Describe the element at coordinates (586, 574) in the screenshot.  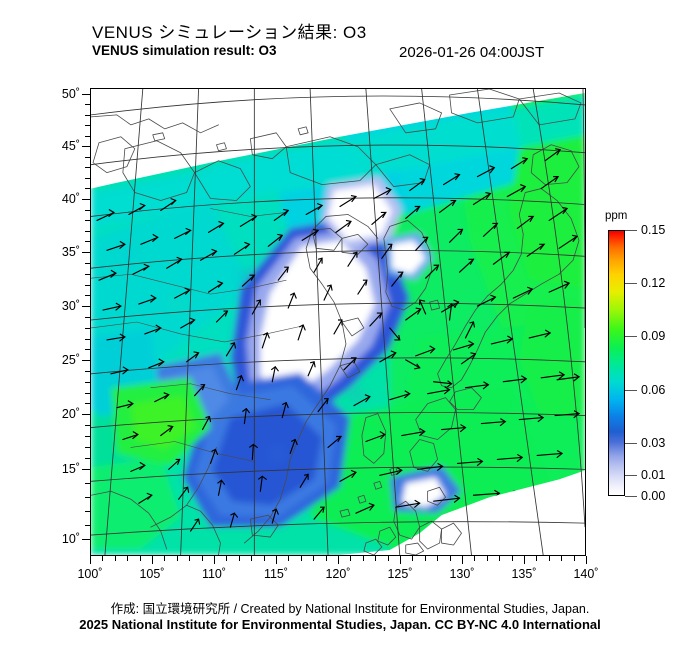
I see `lon-label-140: 140˚` at that location.